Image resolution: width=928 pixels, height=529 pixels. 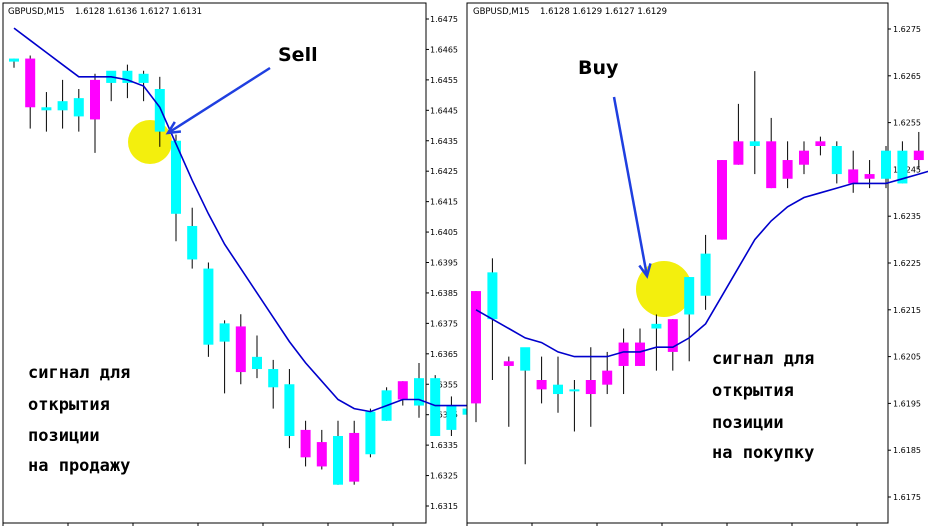 What do you see at coordinates (907, 216) in the screenshot?
I see `y-tick-label: 1.6235` at bounding box center [907, 216].